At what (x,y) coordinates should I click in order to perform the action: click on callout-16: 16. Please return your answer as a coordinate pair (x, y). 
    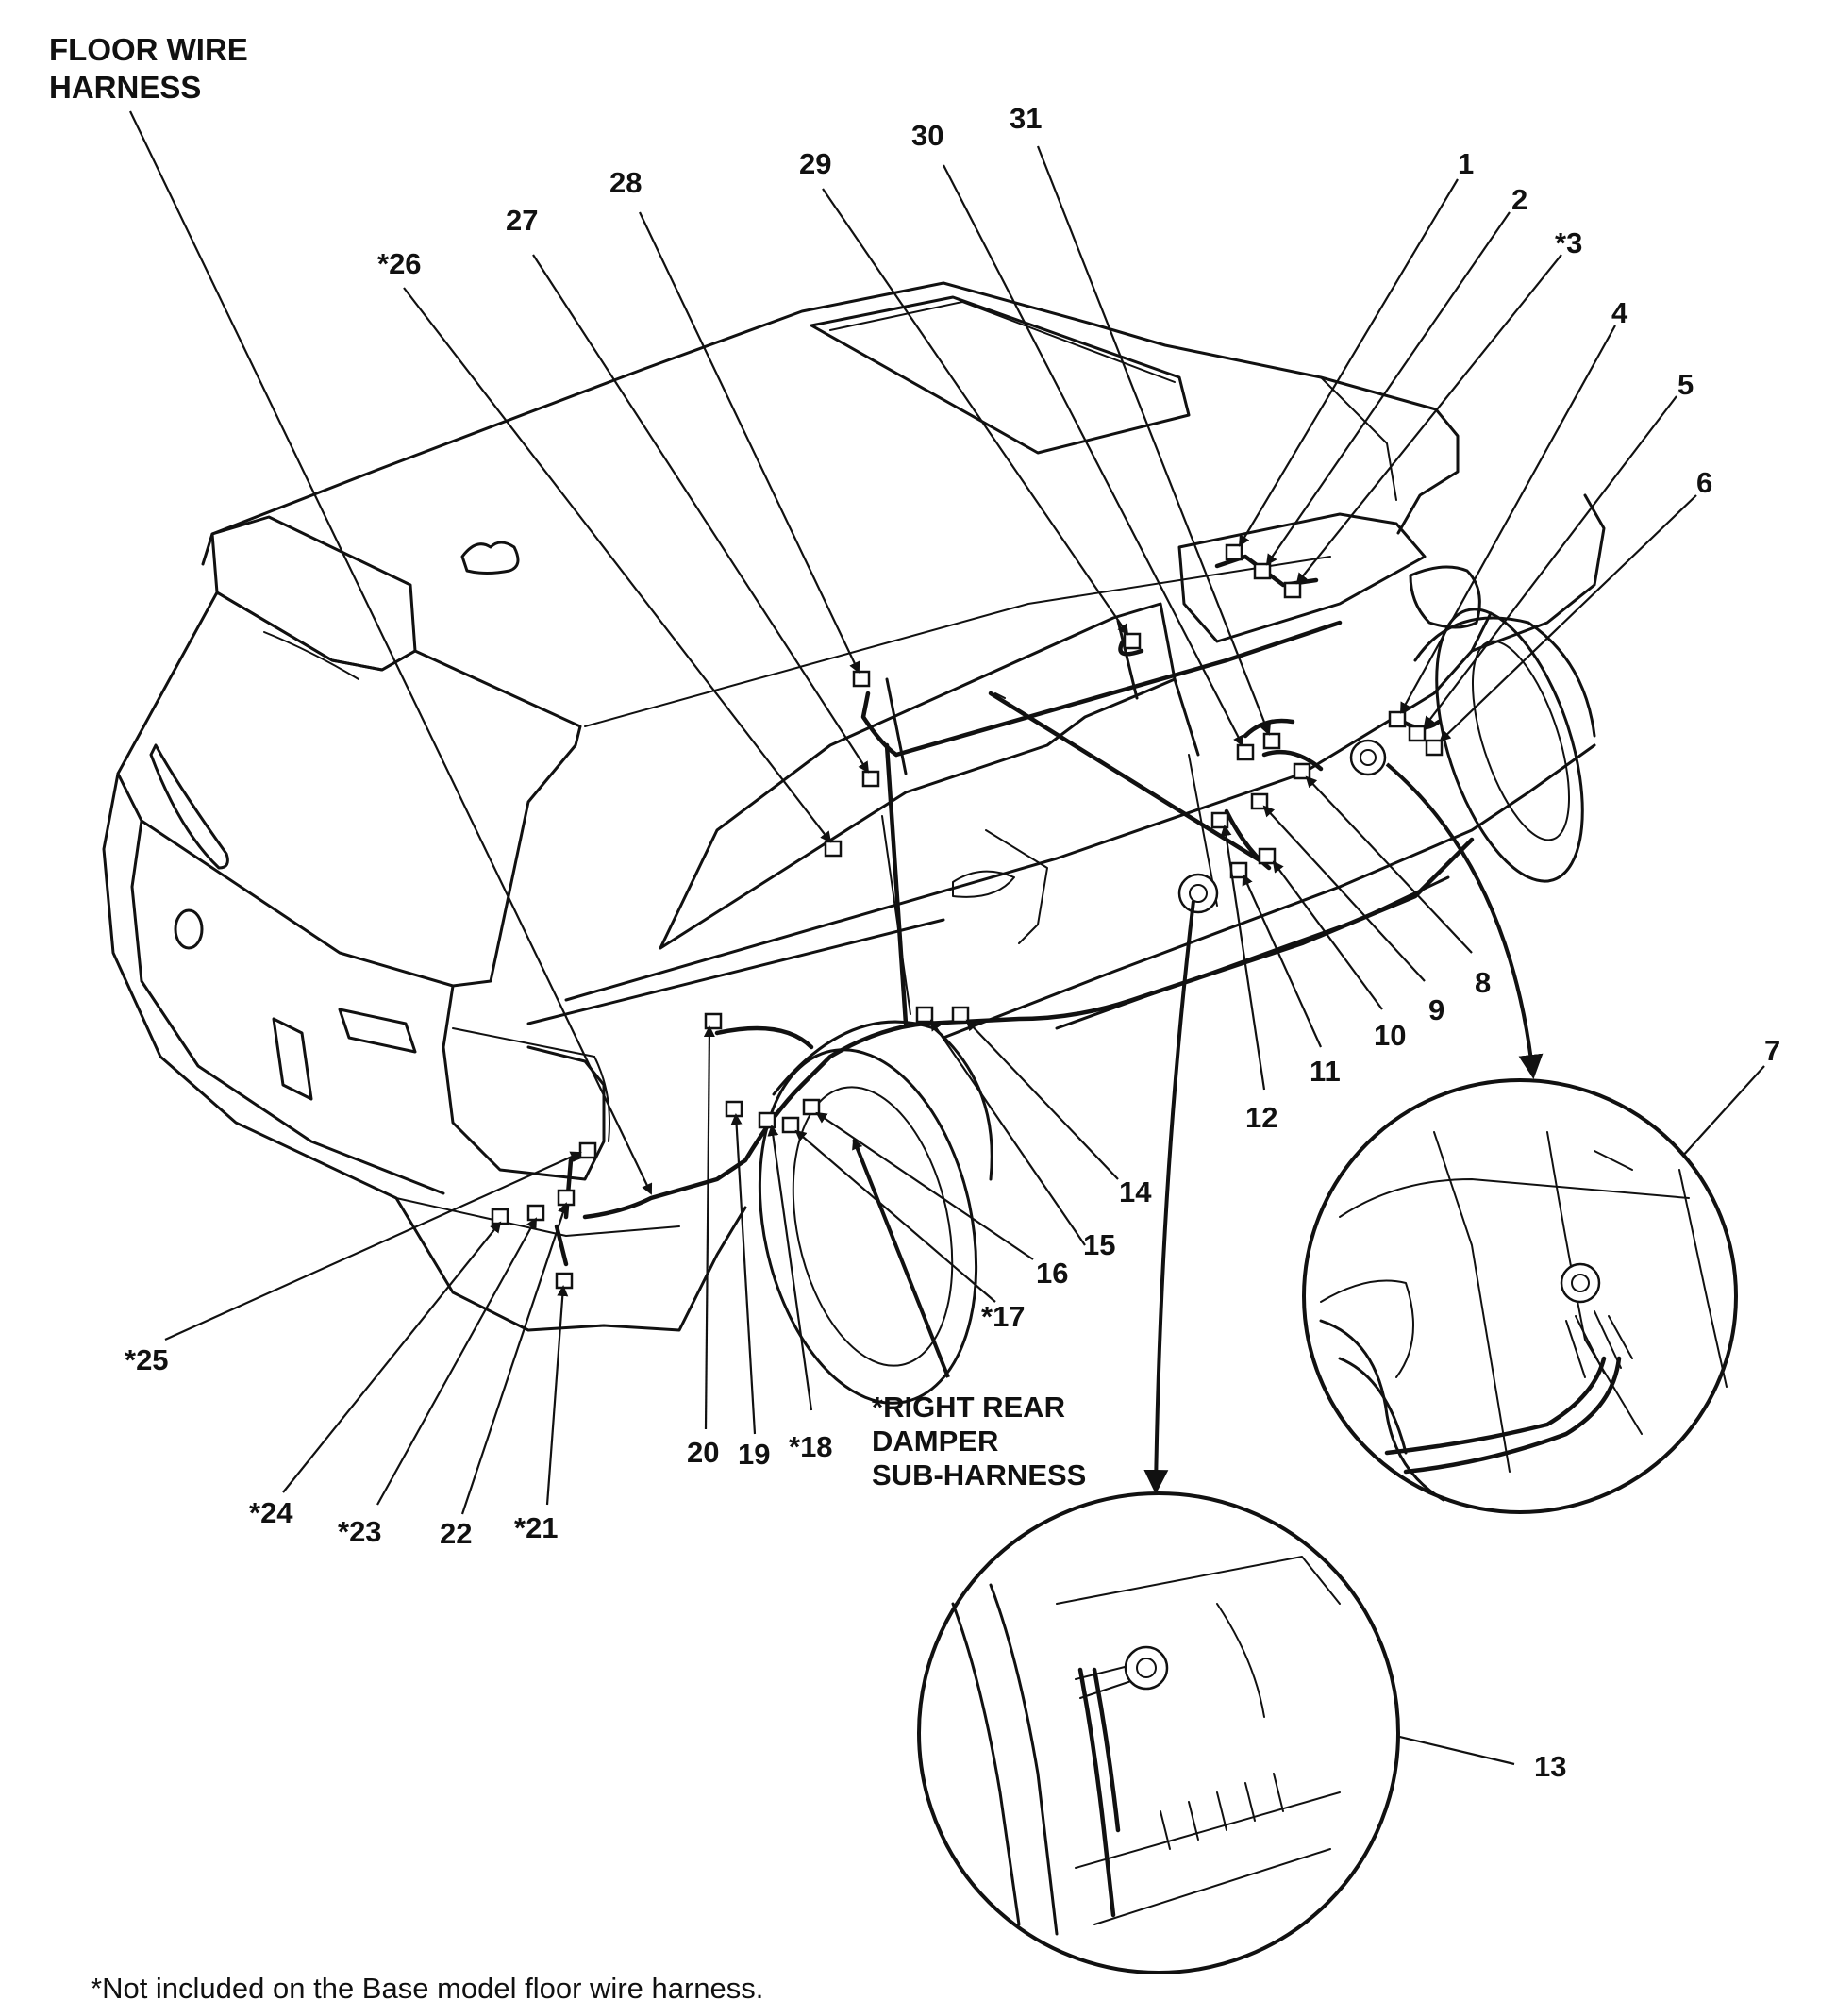
    Looking at the image, I should click on (1052, 1273).